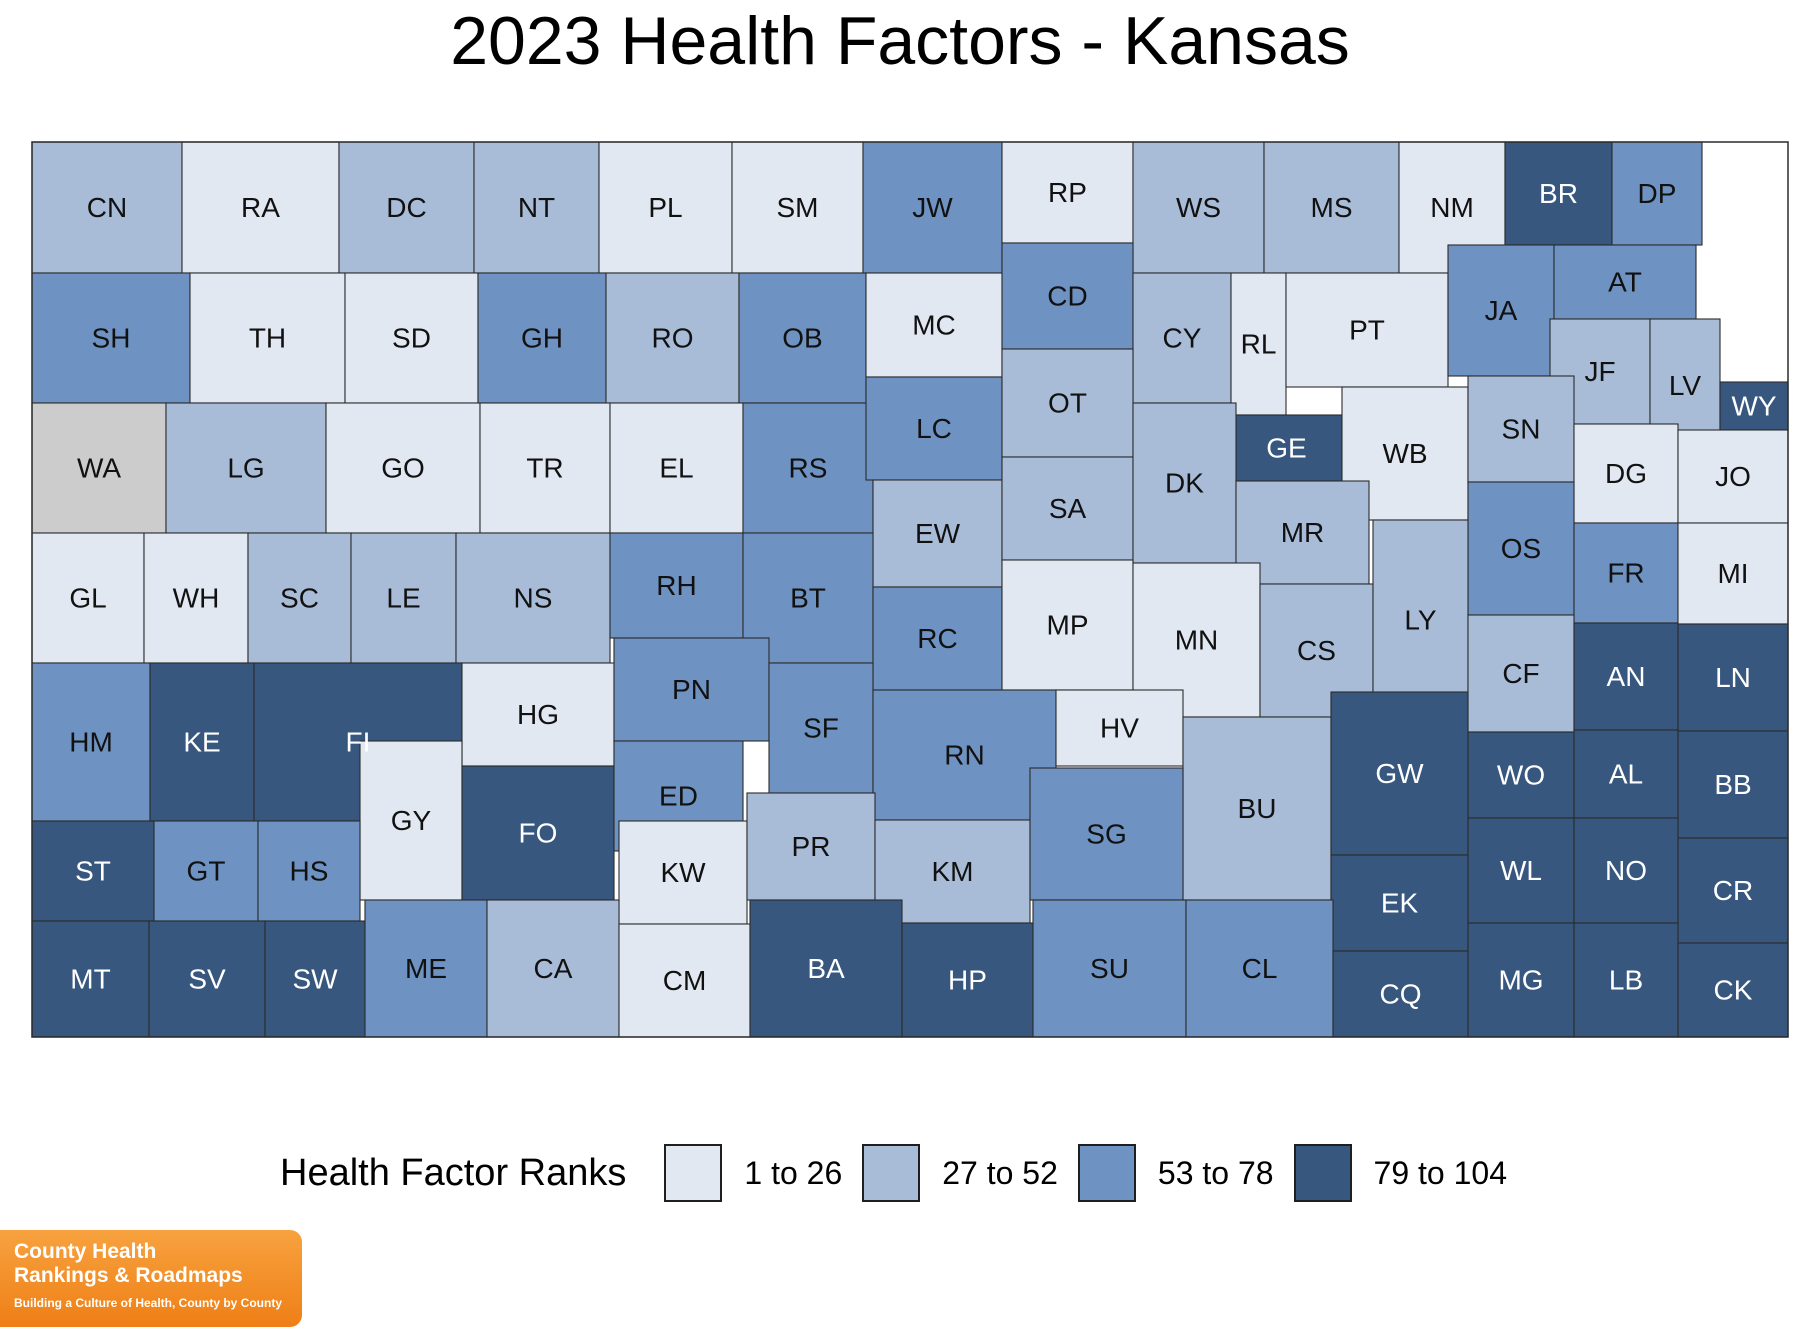 The height and width of the screenshot is (1327, 1800). I want to click on county-label-br: BR, so click(1558, 193).